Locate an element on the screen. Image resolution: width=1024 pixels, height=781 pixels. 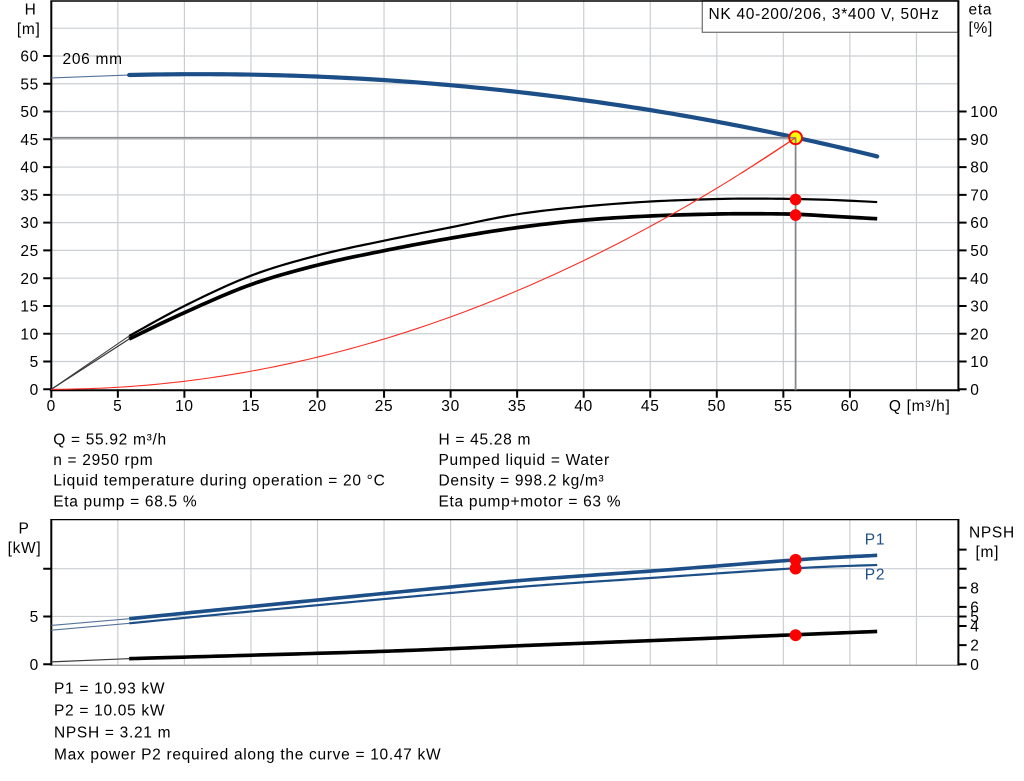
svg-text: 206 mm is located at coordinates (93, 59).